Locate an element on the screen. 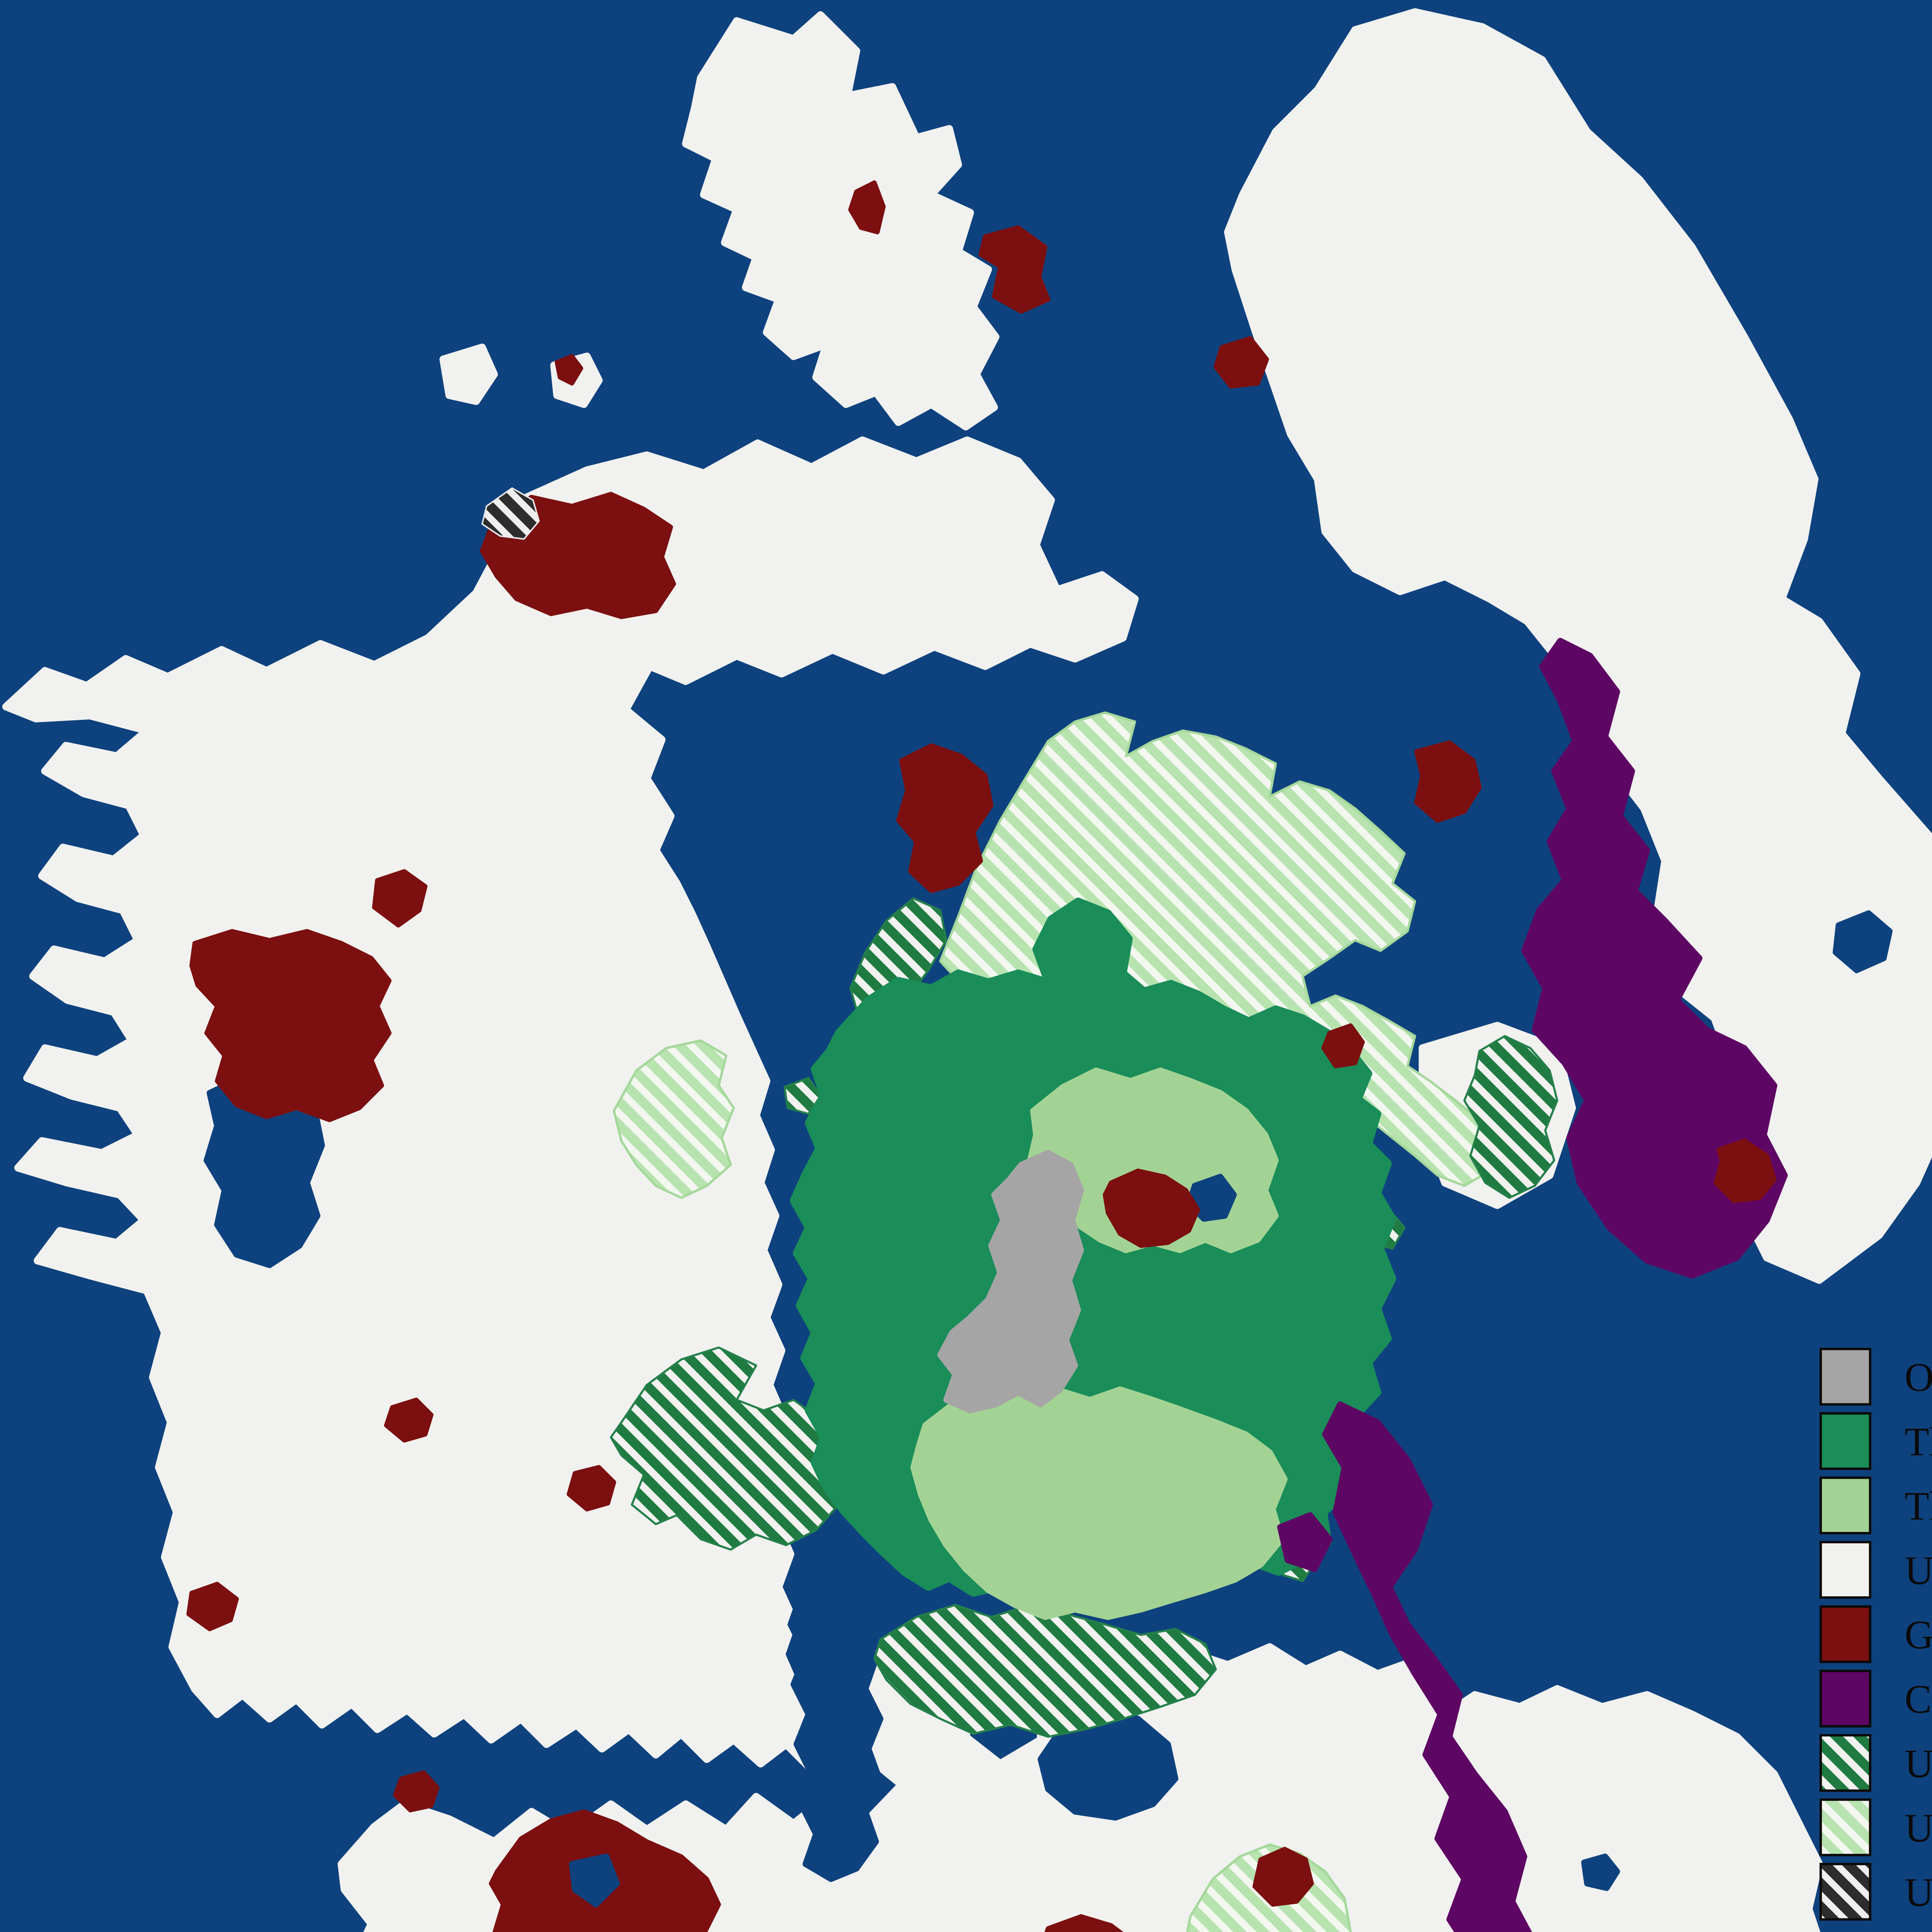 The image size is (1932, 1932). legend-label-unexplored-forests: Unexplored Forests is located at coordinates (1919, 1764).